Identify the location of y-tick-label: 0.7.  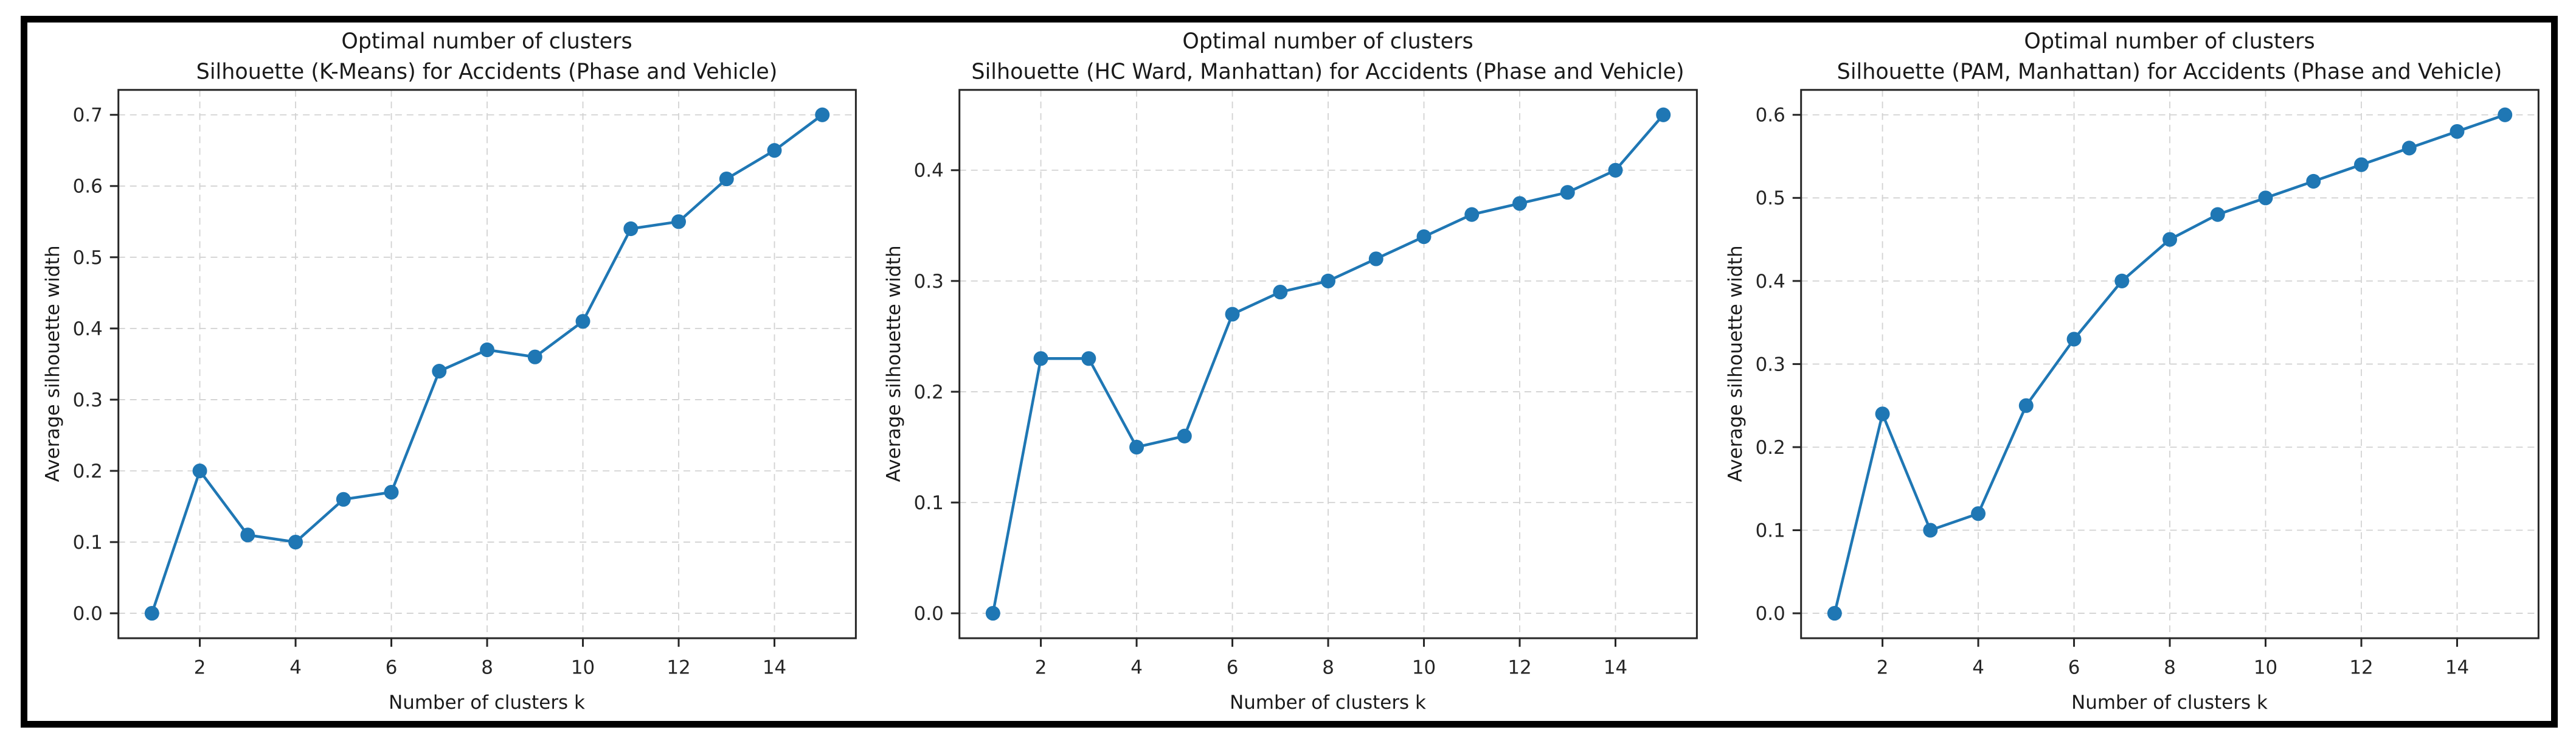
(88, 116).